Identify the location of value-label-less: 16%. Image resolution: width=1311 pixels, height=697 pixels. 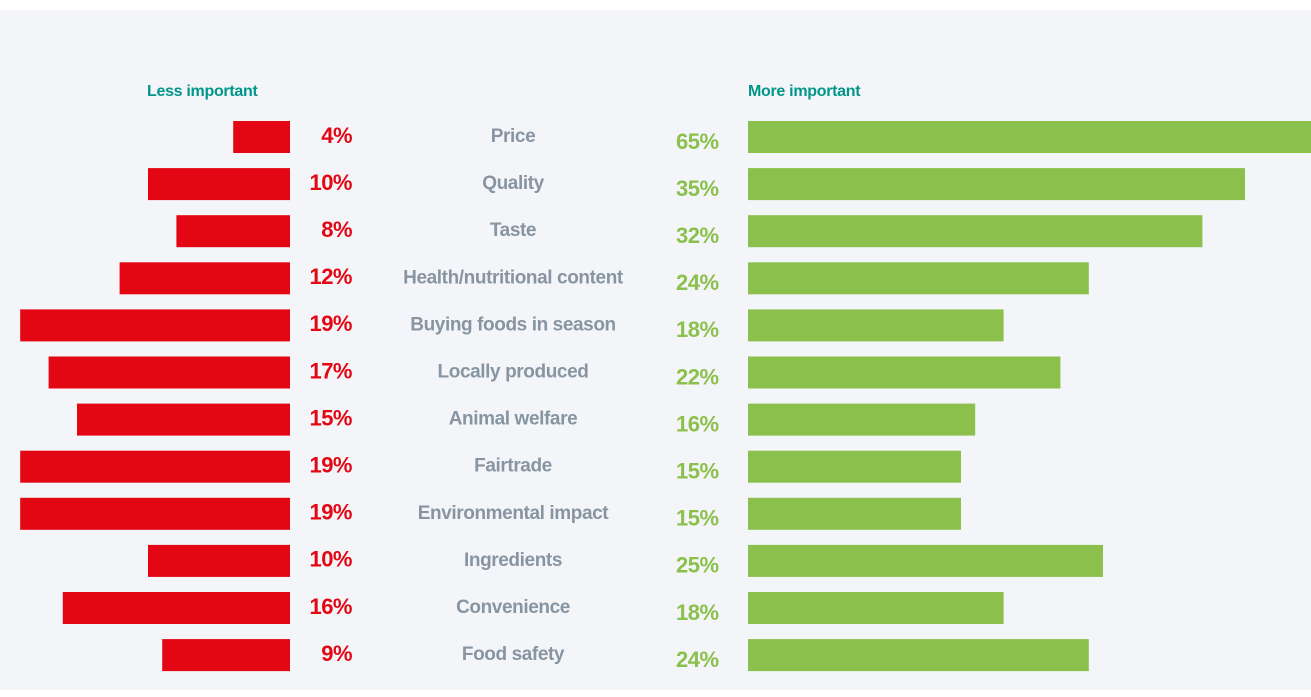
(330, 606).